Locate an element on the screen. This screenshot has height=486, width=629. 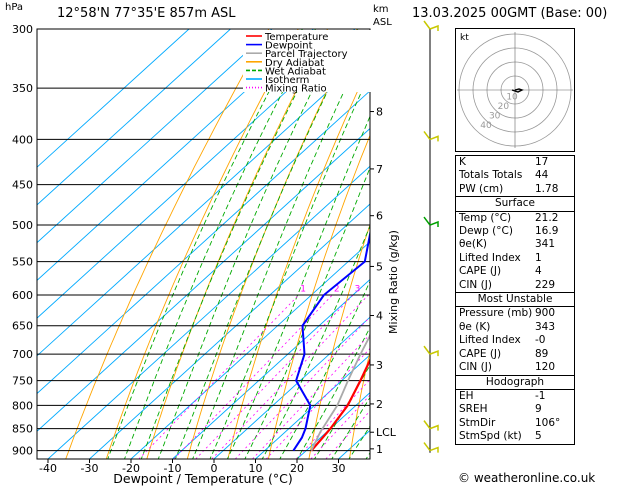
surface-value: 341 is located at coordinates (545, 244).